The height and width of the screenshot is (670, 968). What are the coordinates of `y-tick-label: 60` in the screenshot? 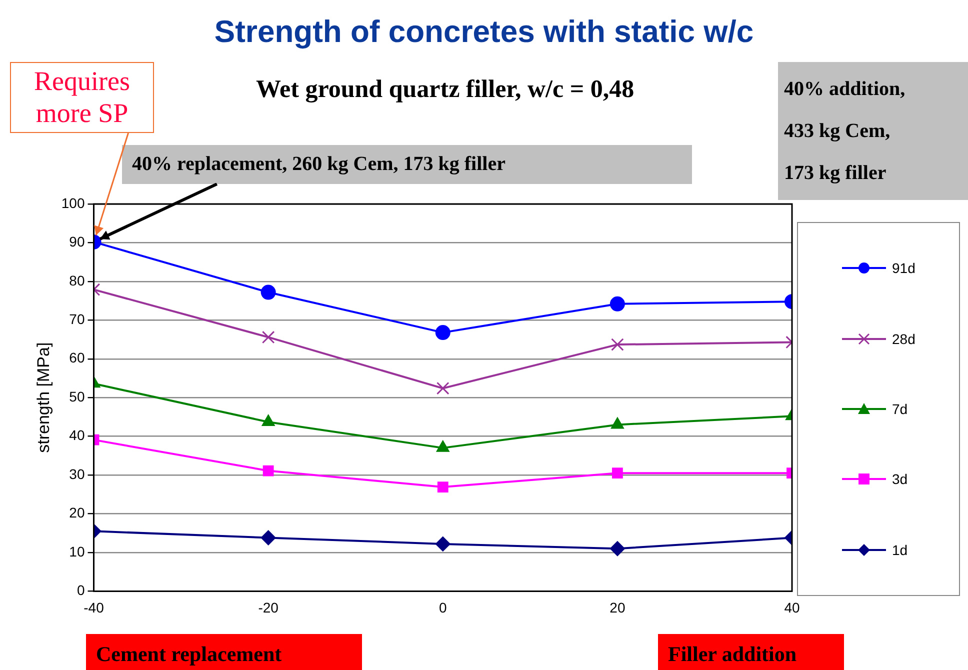 It's located at (77, 358).